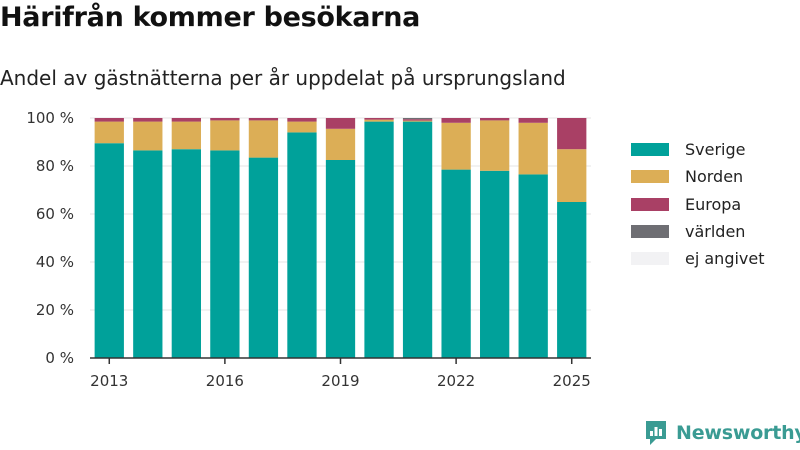  What do you see at coordinates (109, 381) in the screenshot?
I see `x-tick-label: 2013` at bounding box center [109, 381].